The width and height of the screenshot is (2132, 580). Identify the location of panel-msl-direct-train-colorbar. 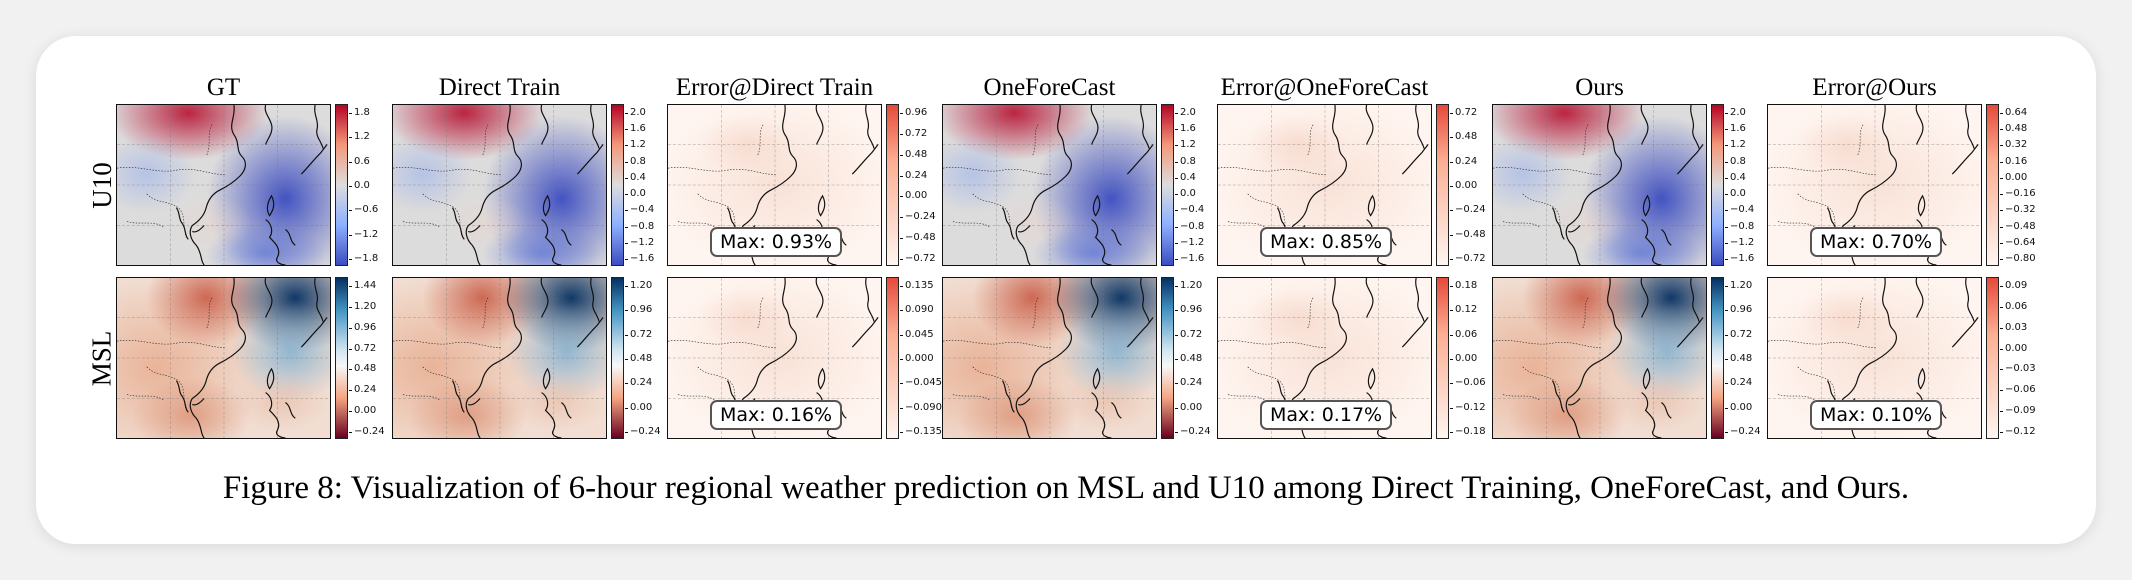
(617, 358).